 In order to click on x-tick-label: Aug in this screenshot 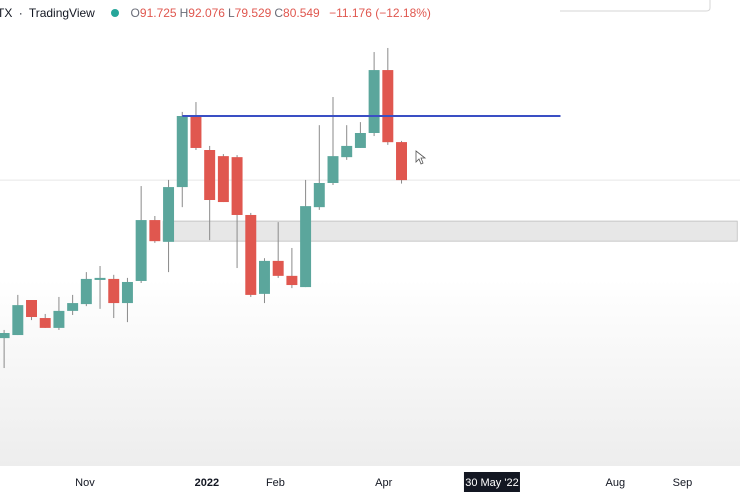, I will do `click(616, 483)`.